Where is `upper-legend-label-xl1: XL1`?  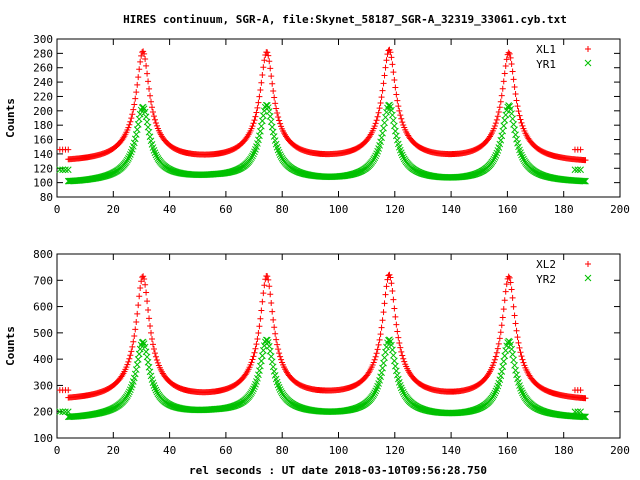 upper-legend-label-xl1: XL1 is located at coordinates (546, 49).